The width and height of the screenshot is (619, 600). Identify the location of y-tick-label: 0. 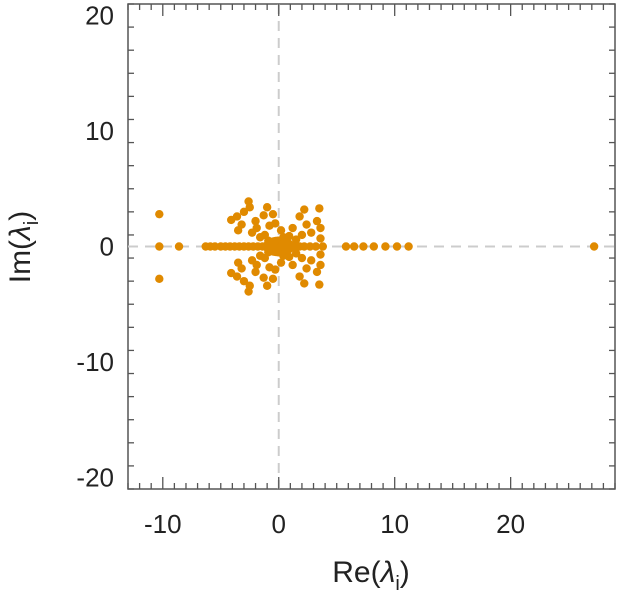
(107, 247).